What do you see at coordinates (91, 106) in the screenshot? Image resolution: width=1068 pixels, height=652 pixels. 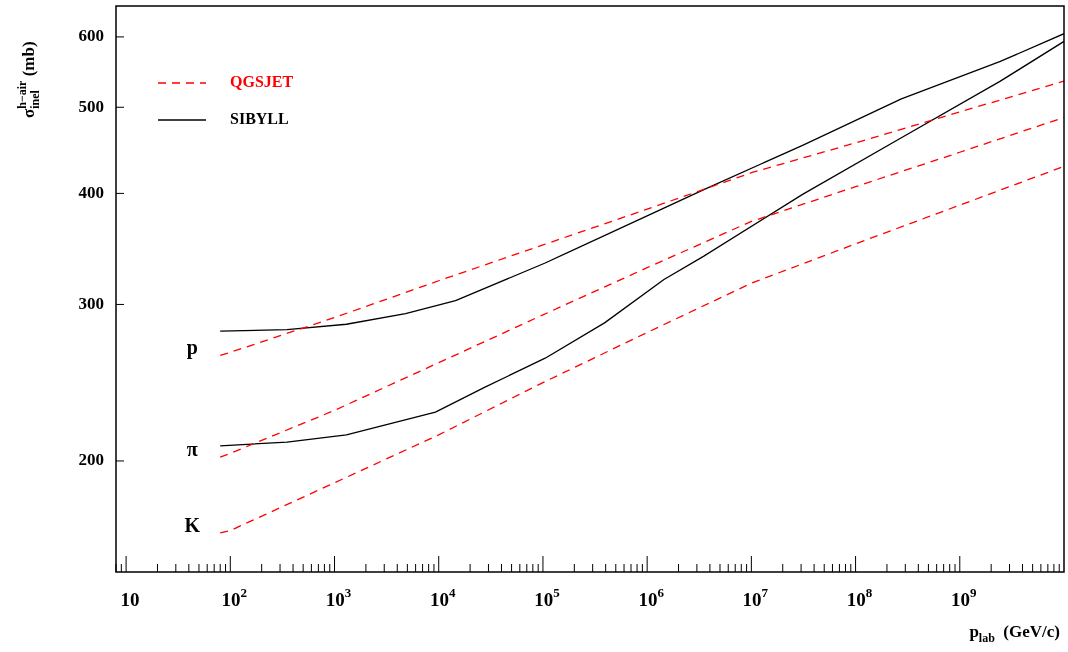 I see `y-tick-label: 500` at bounding box center [91, 106].